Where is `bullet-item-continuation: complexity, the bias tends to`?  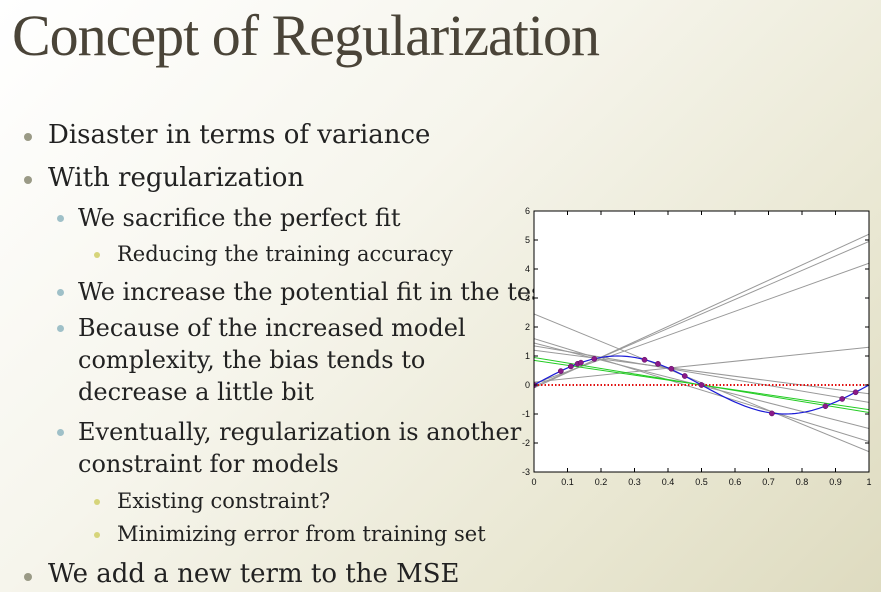 bullet-item-continuation: complexity, the bias tends to is located at coordinates (252, 360).